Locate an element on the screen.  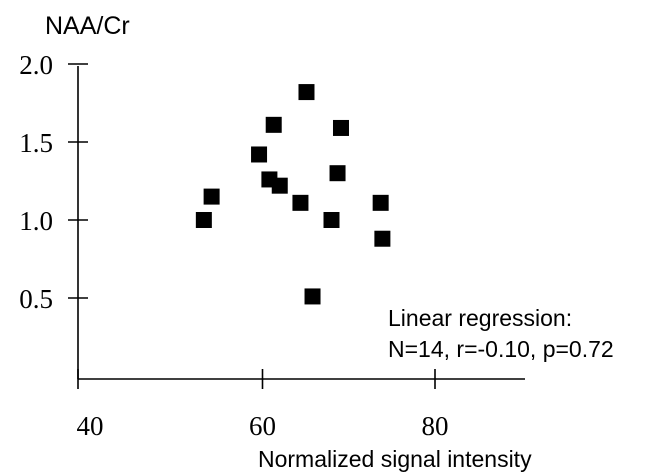
y-tick-label: 1.5 is located at coordinates (36, 143).